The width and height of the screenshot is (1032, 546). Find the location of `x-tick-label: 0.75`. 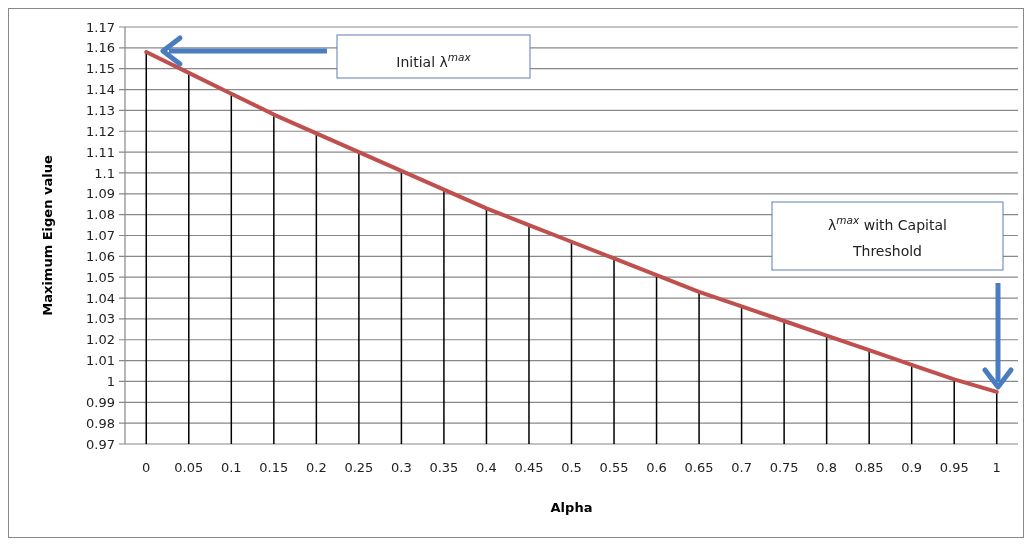

x-tick-label: 0.75 is located at coordinates (784, 467).